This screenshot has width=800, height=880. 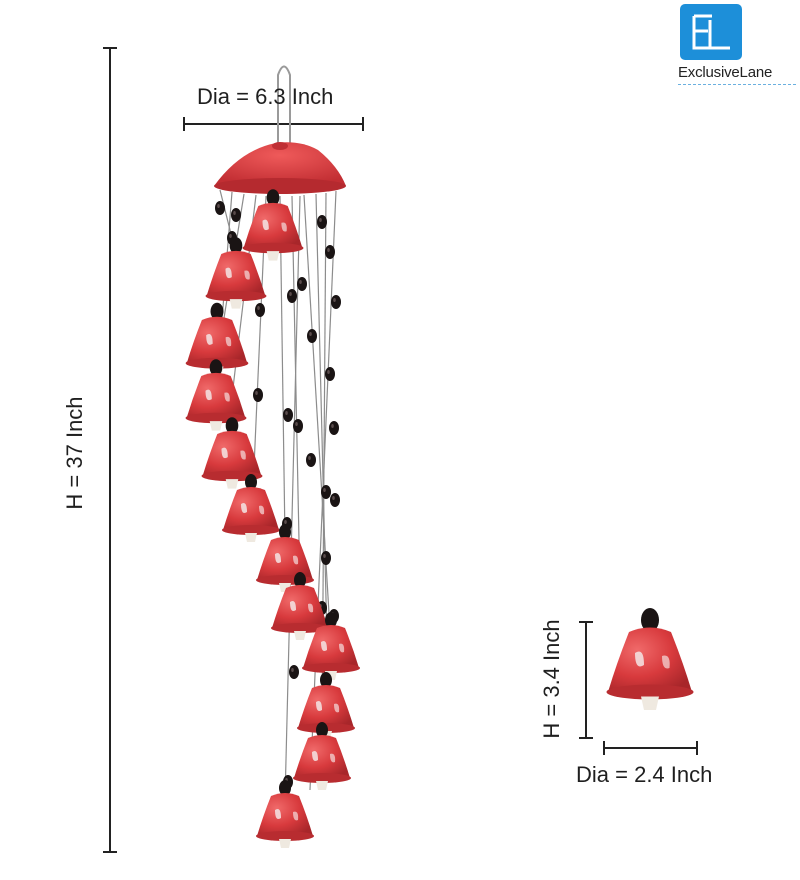 I want to click on single-bell-detail, so click(x=650, y=659).